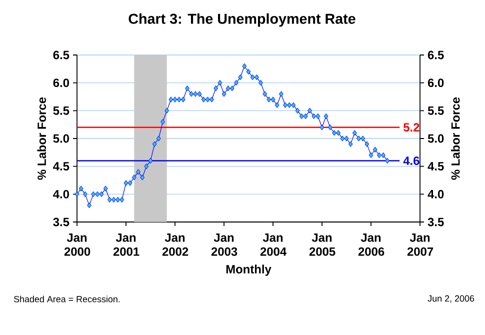 This screenshot has width=485, height=335. What do you see at coordinates (420, 245) in the screenshot?
I see `x-tick-label: Jan 2007` at bounding box center [420, 245].